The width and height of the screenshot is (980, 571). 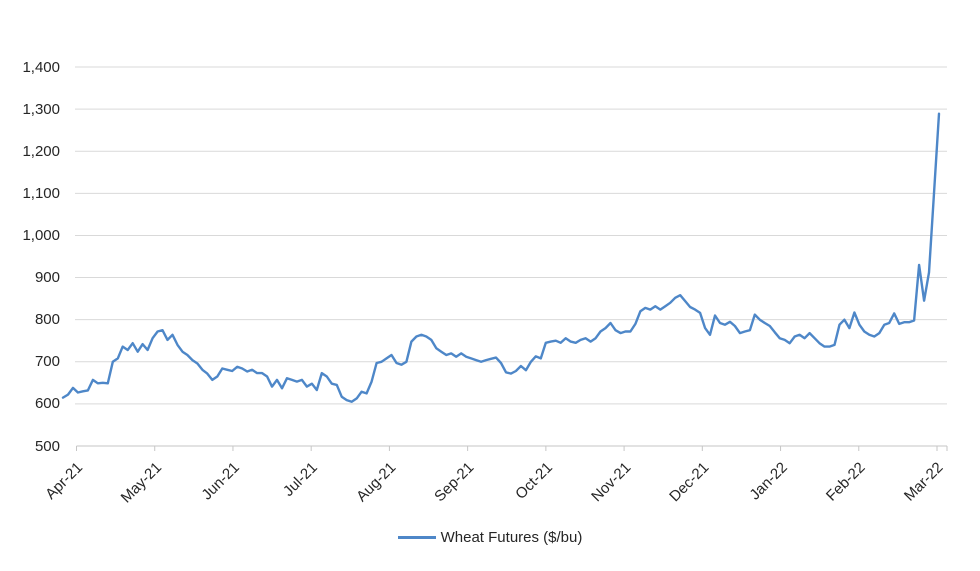 I want to click on legend: Wheat Futures ($/bu), so click(x=490, y=537).